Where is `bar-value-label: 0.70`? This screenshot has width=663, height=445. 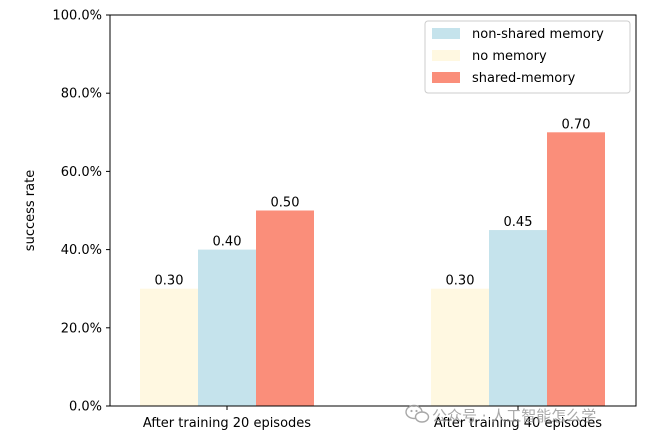 bar-value-label: 0.70 is located at coordinates (576, 124).